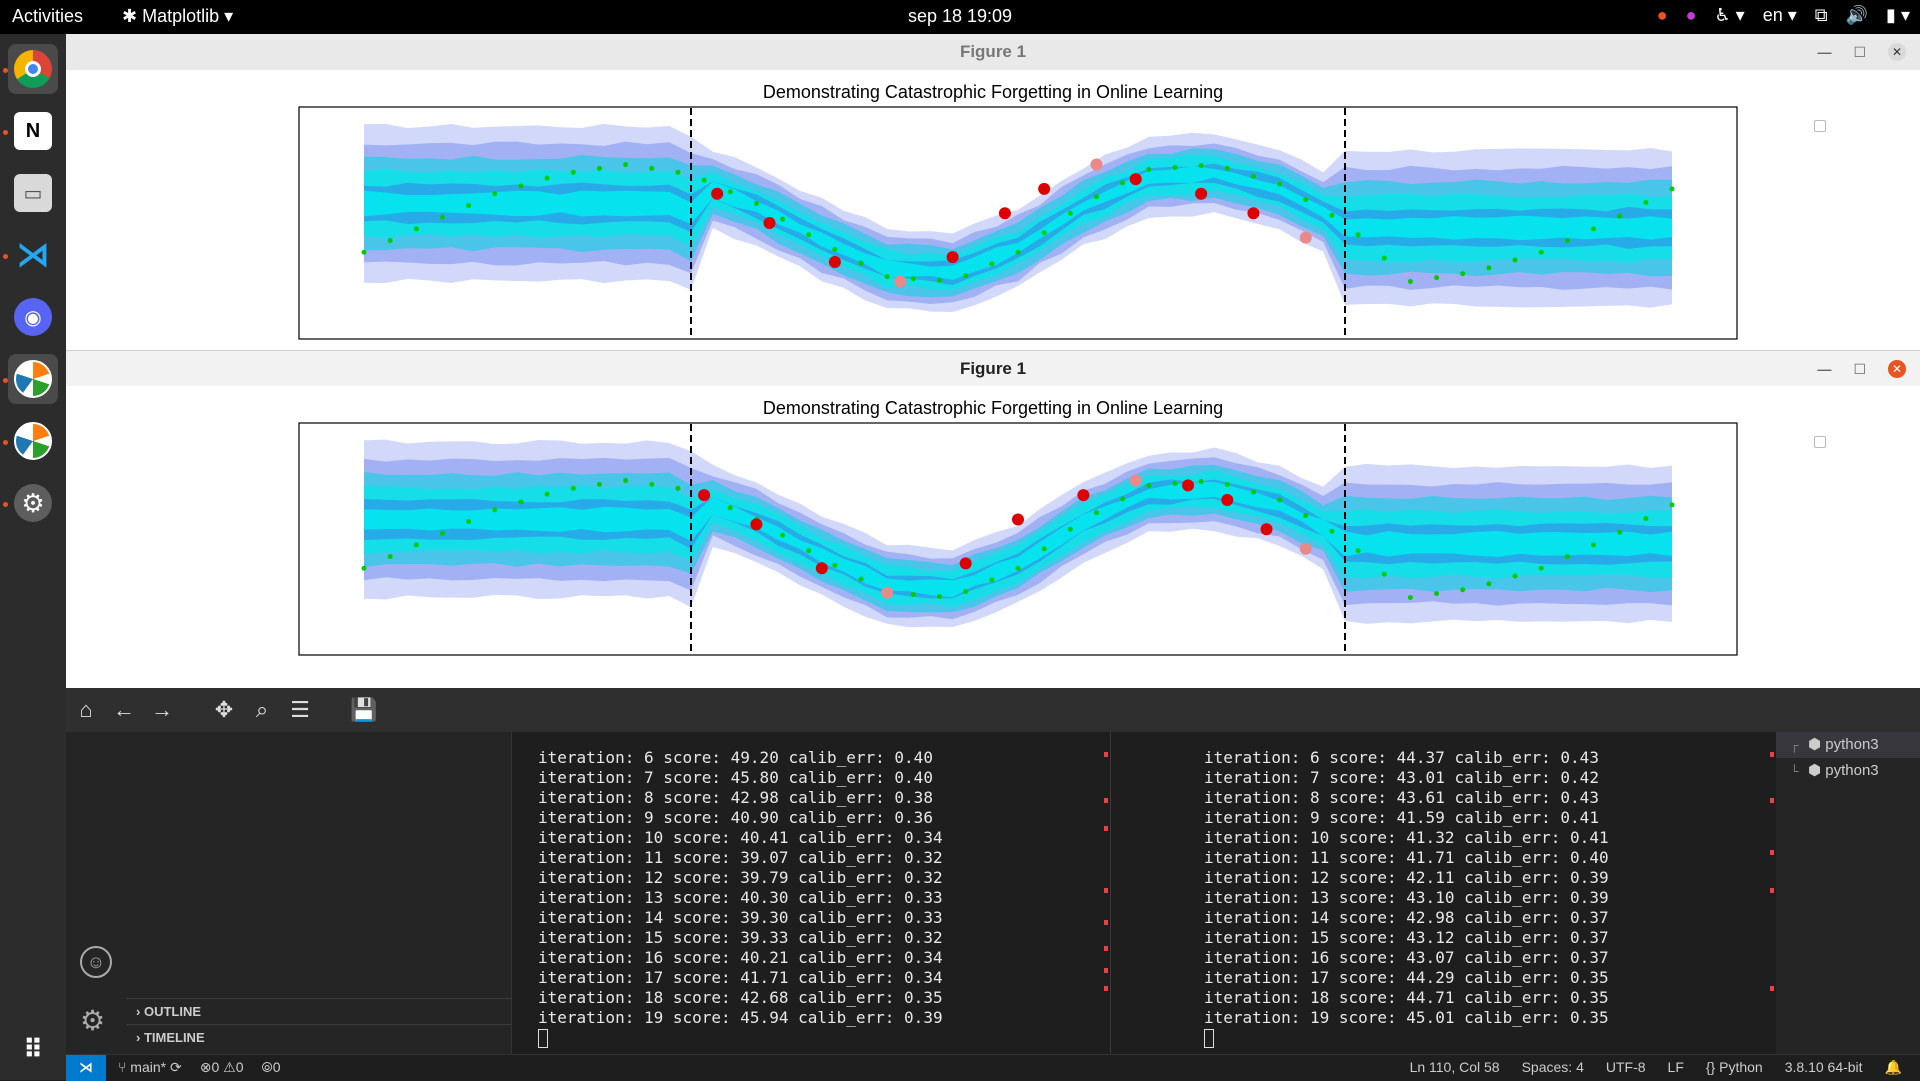 Image resolution: width=1920 pixels, height=1081 pixels. I want to click on branch-name: main*, so click(148, 1067).